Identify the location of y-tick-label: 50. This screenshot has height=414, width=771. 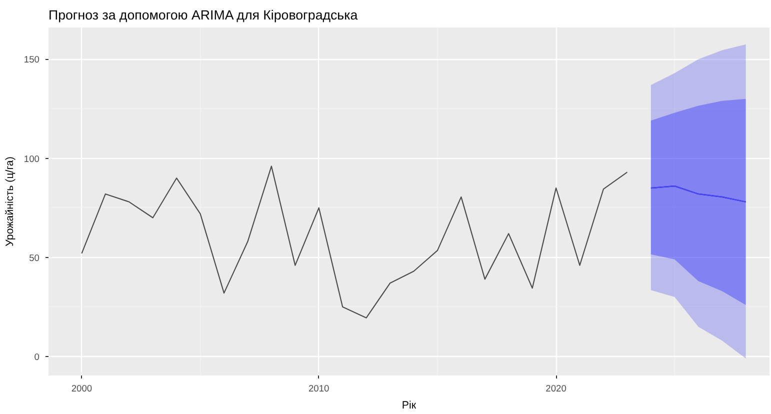
(34, 257).